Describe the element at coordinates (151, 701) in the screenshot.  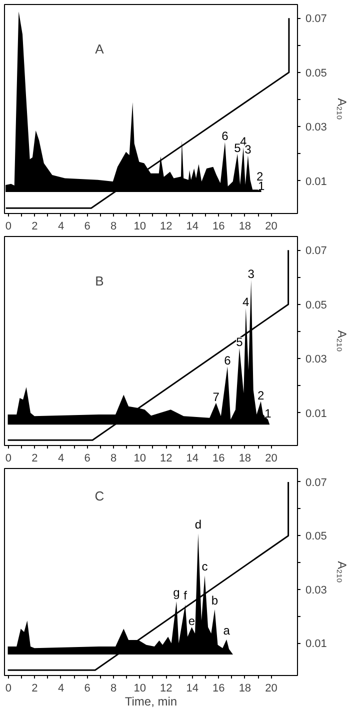
I see `x-axis-title: Time, min` at that location.